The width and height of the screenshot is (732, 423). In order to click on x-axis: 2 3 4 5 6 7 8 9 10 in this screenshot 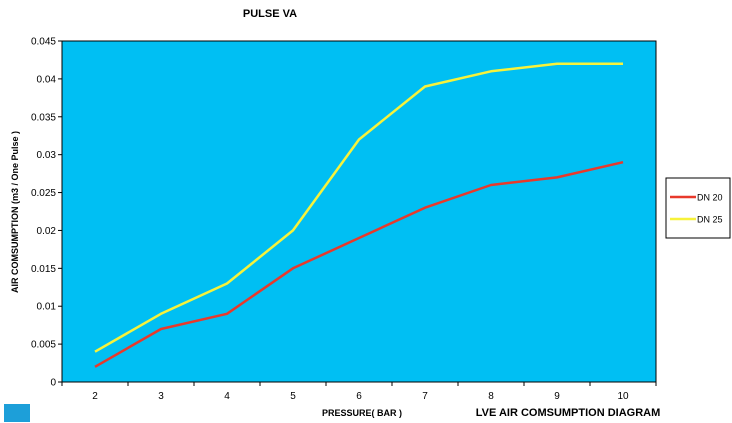, I will do `click(359, 392)`.